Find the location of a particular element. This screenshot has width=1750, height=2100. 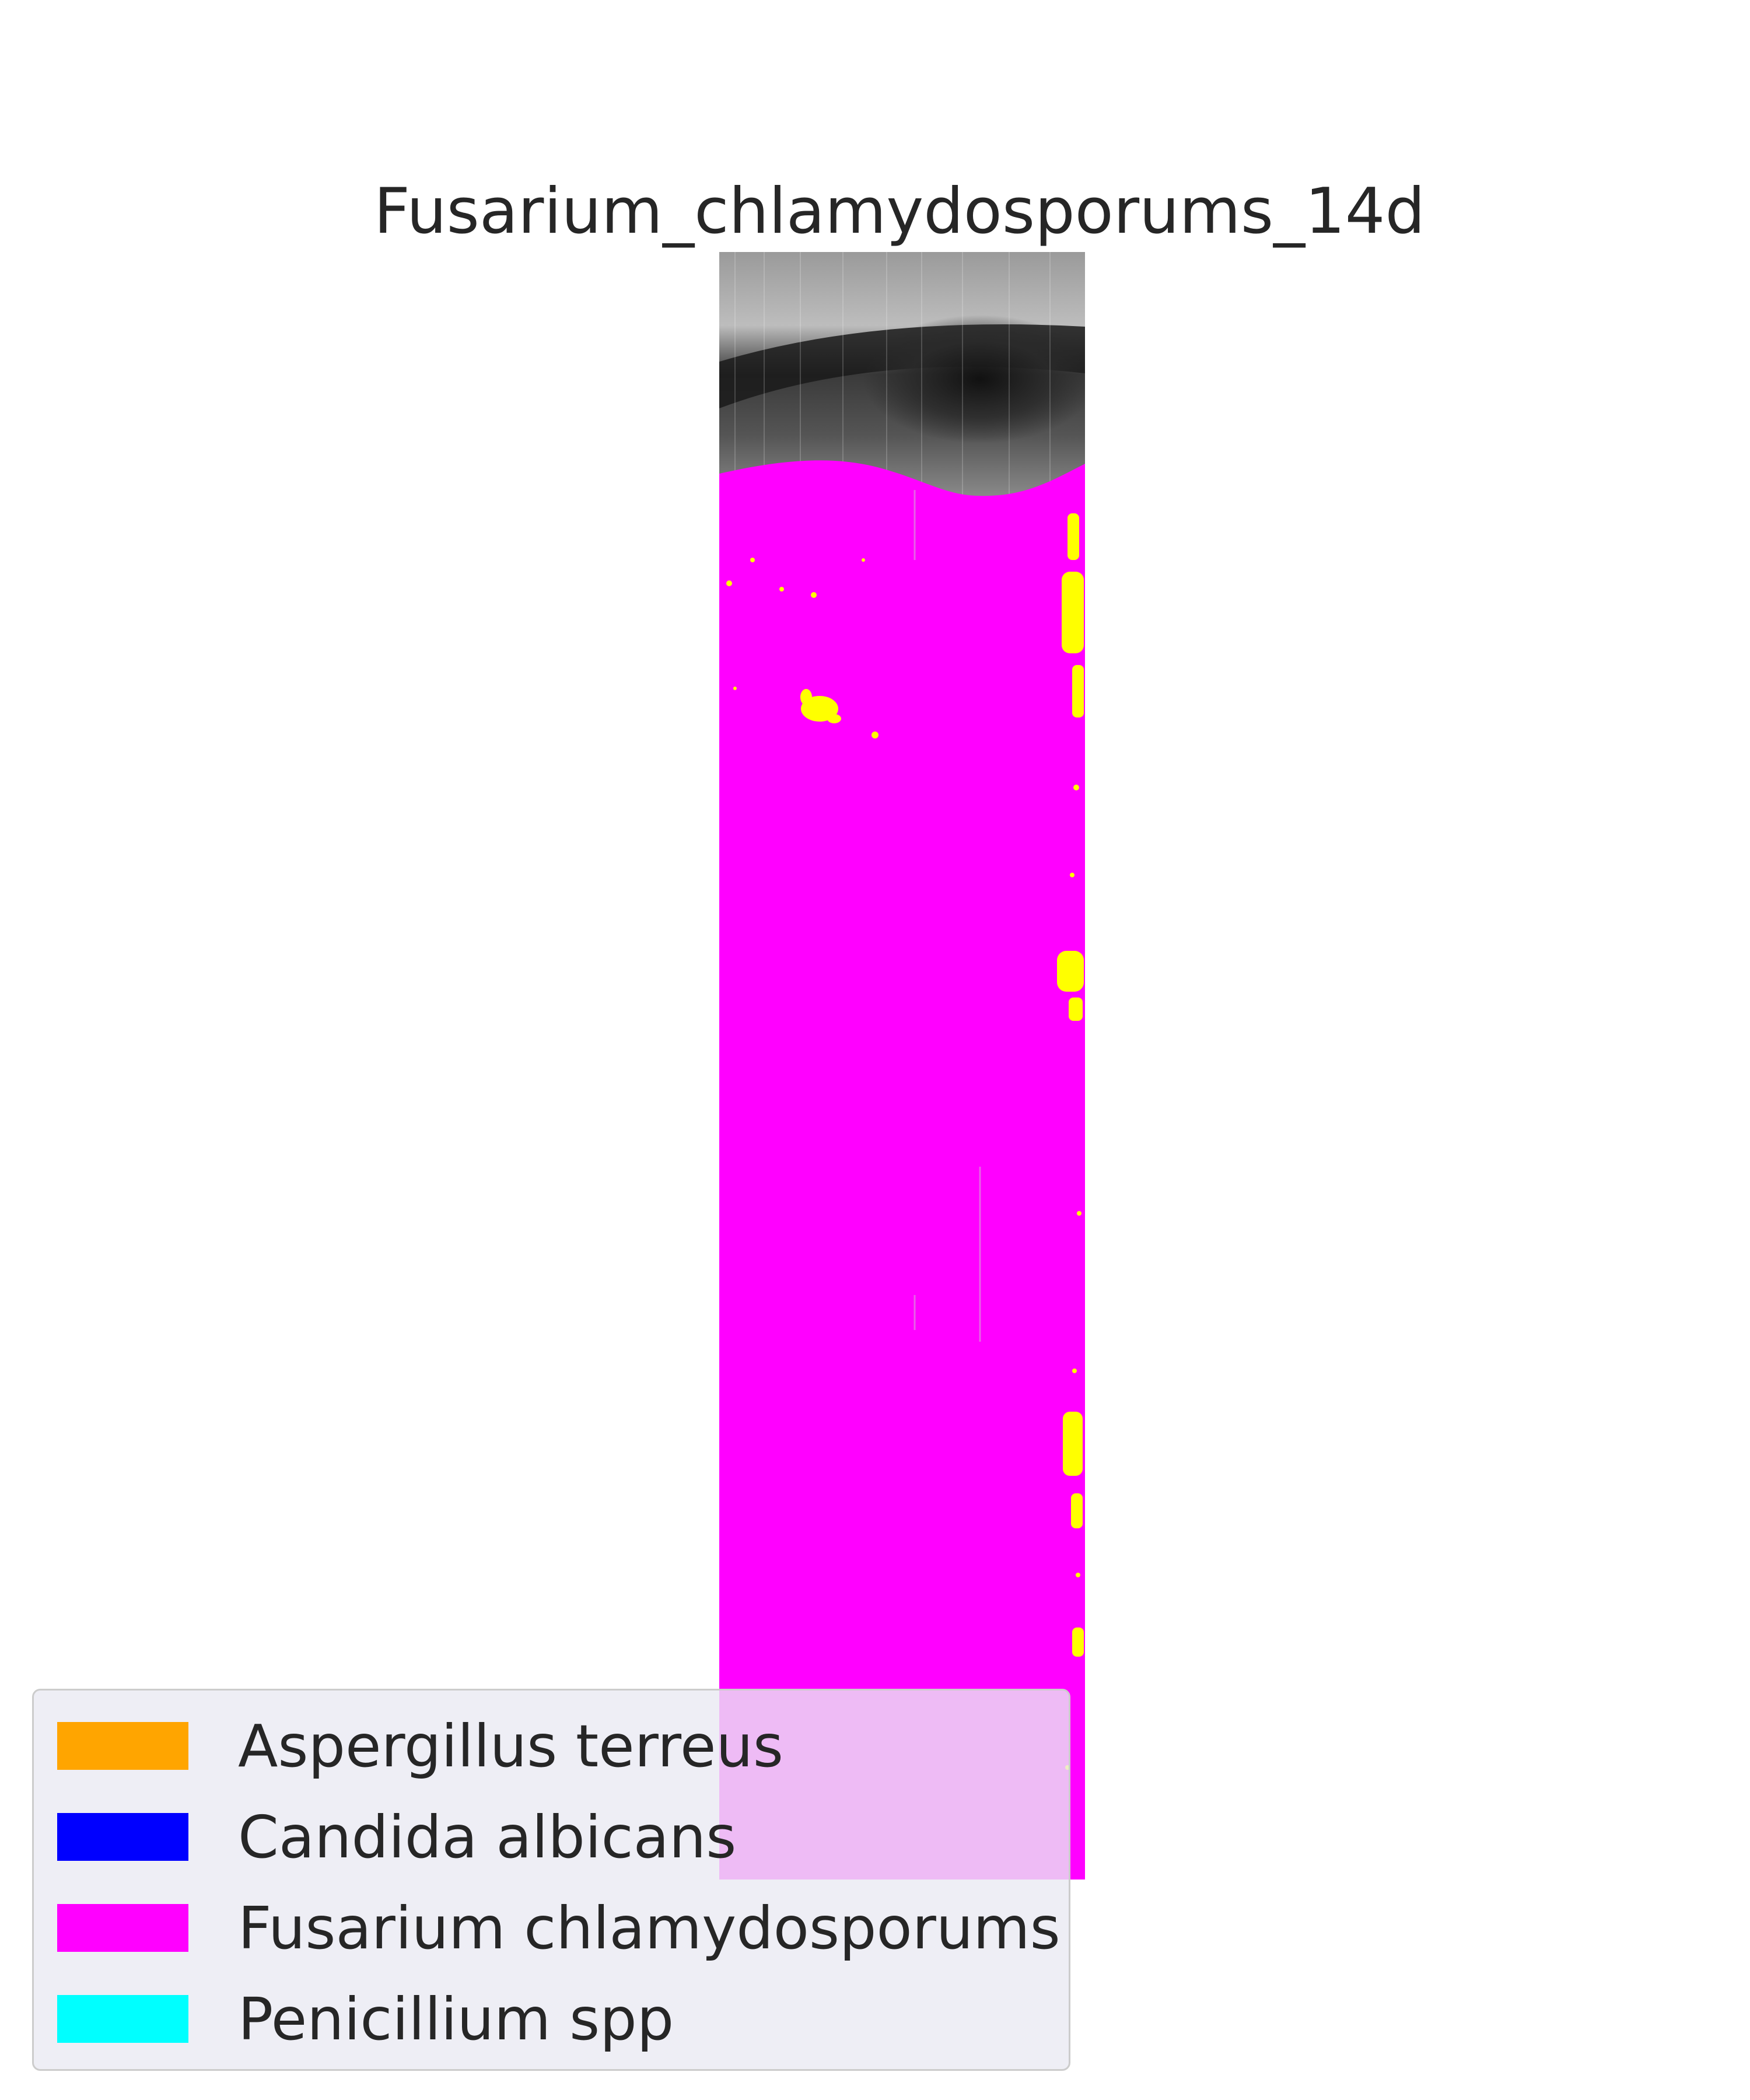

legend-item-aspergillus: Aspergillus terreus is located at coordinates (420, 1746).